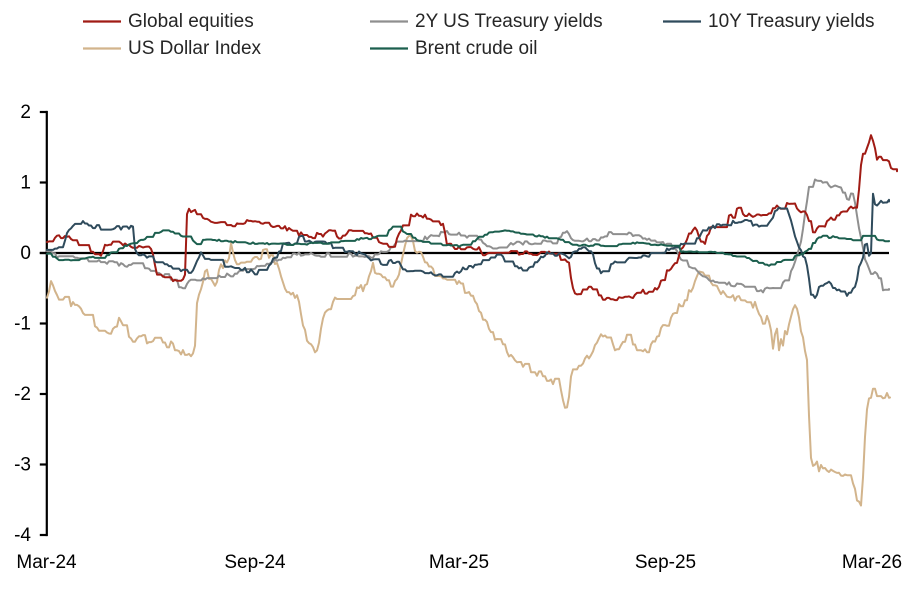  Describe the element at coordinates (791, 21) in the screenshot. I see `svg-text: 10Y Treasury yields` at that location.